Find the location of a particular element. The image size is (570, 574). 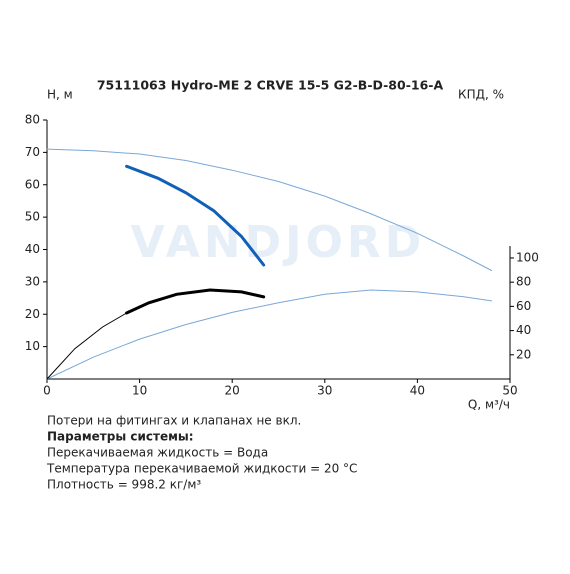

y-tick-label: 30 is located at coordinates (32, 281).